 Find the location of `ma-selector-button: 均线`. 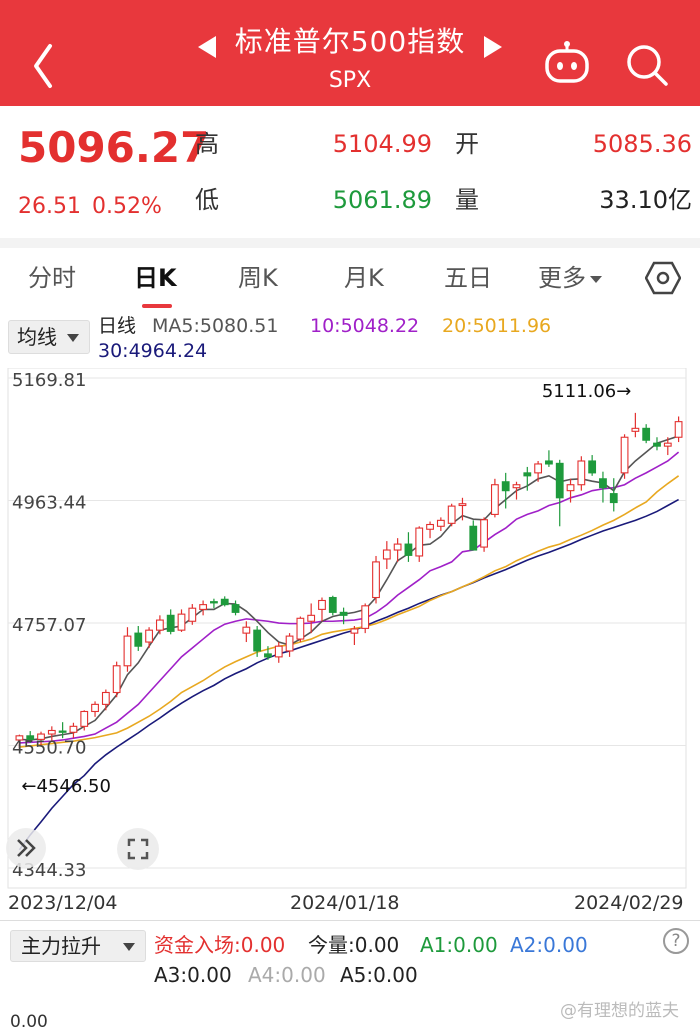

ma-selector-button: 均线 is located at coordinates (49, 337).